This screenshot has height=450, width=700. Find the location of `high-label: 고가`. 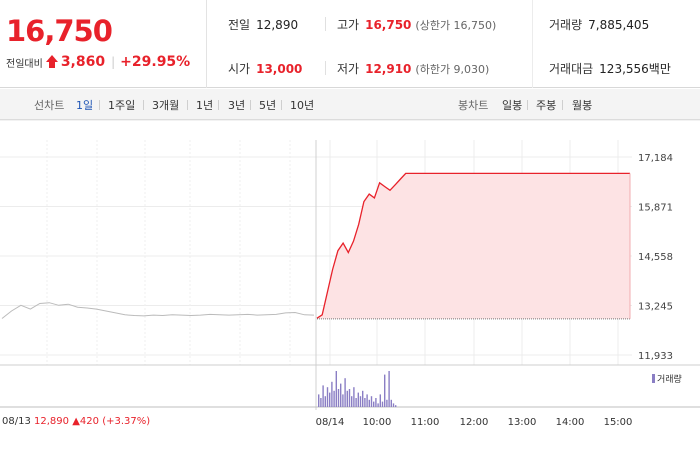

high-label: 고가 is located at coordinates (348, 25).